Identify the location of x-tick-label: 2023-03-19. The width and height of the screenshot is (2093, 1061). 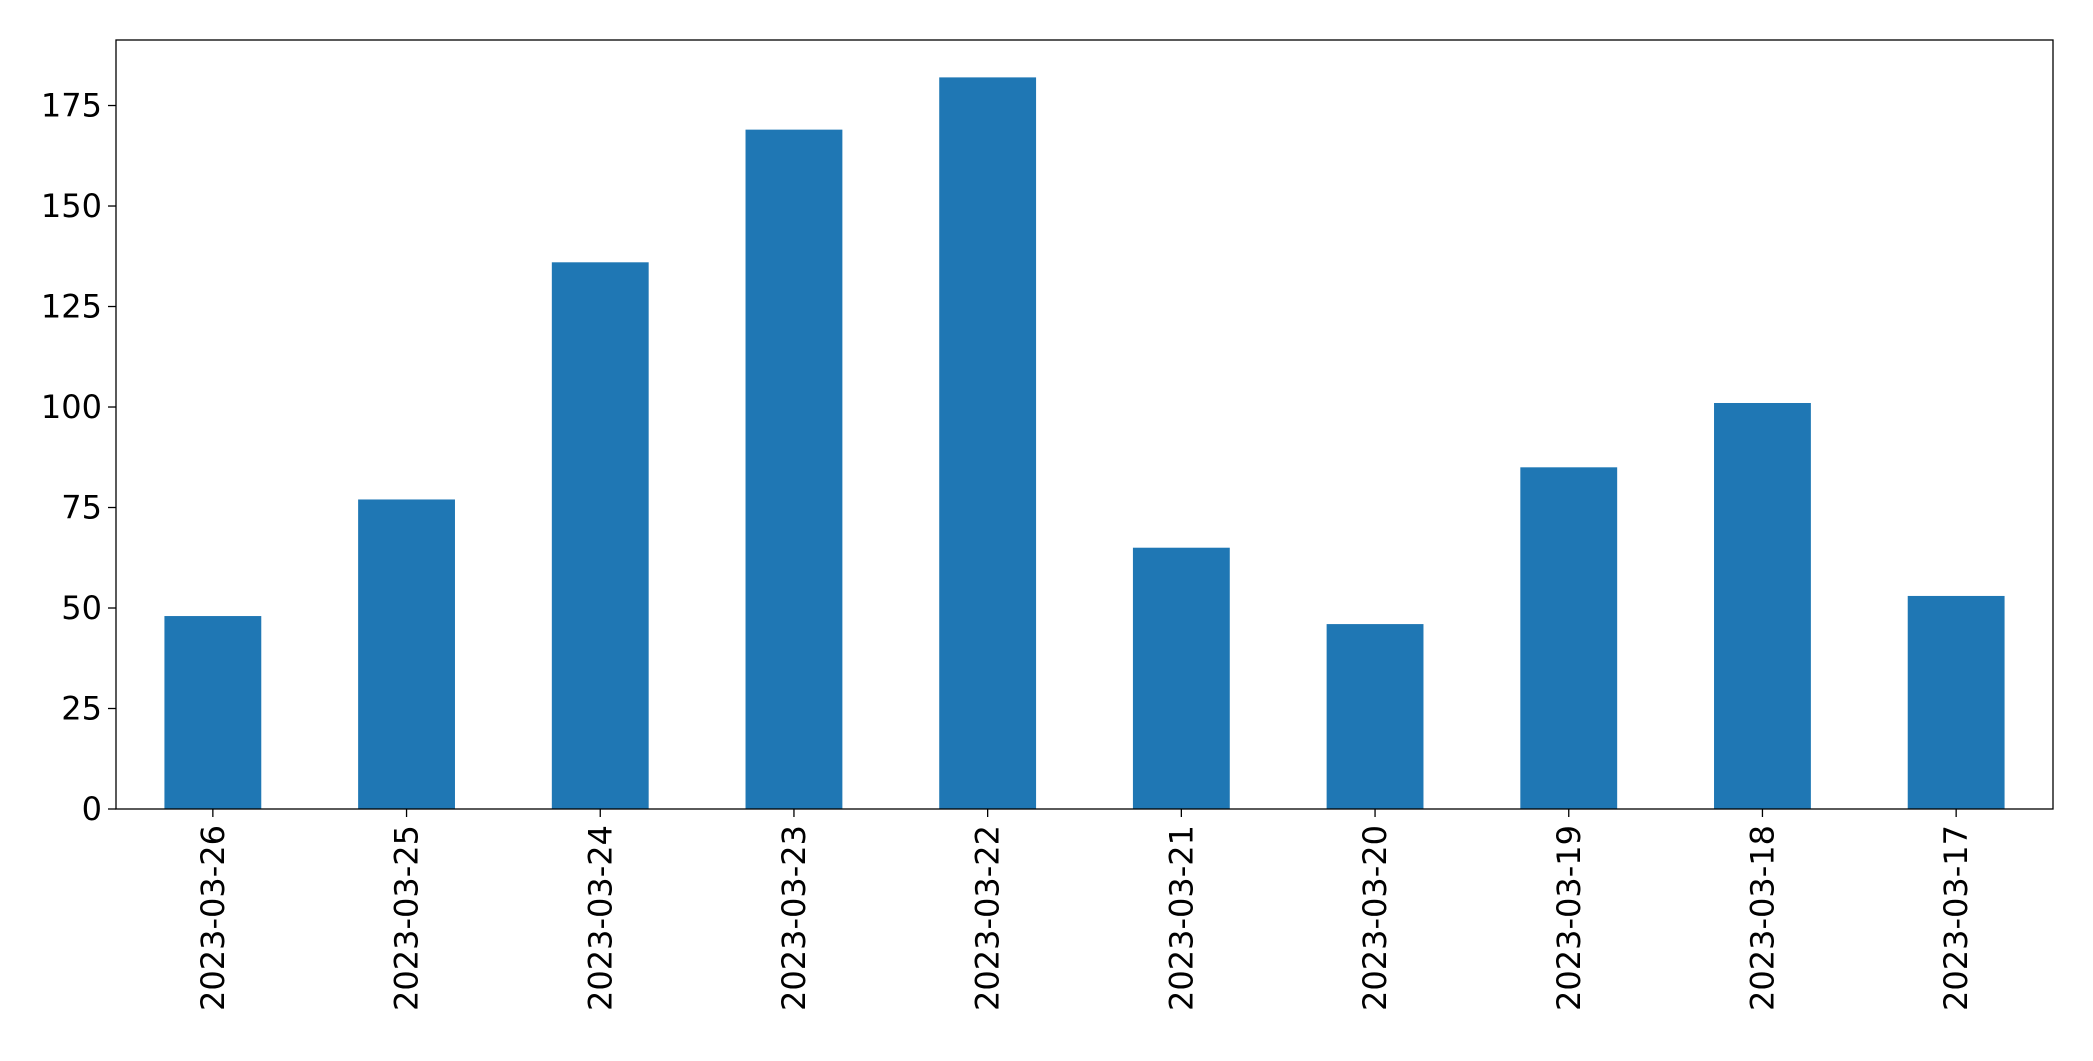
(1569, 918).